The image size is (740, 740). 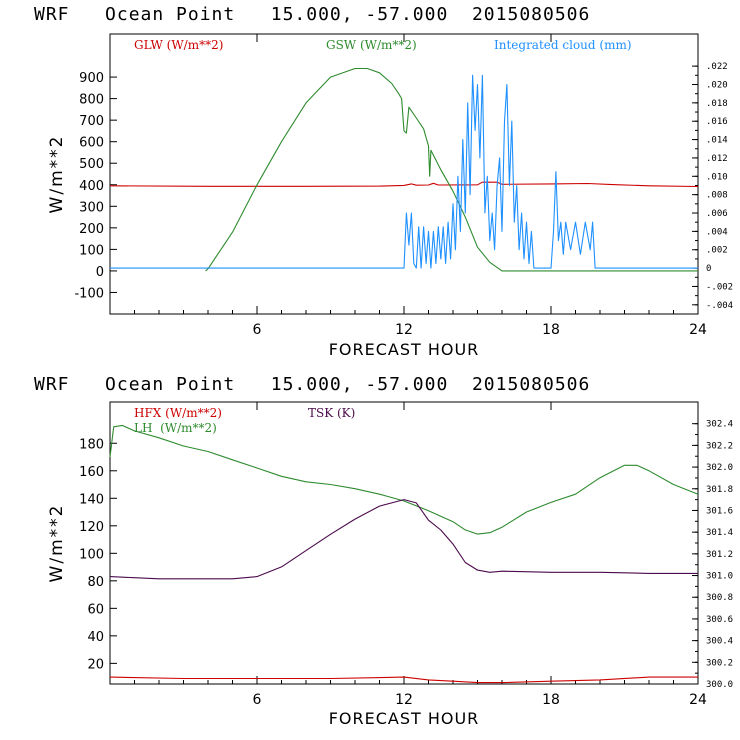 What do you see at coordinates (95, 664) in the screenshot?
I see `bottom-y-tick-label: 20` at bounding box center [95, 664].